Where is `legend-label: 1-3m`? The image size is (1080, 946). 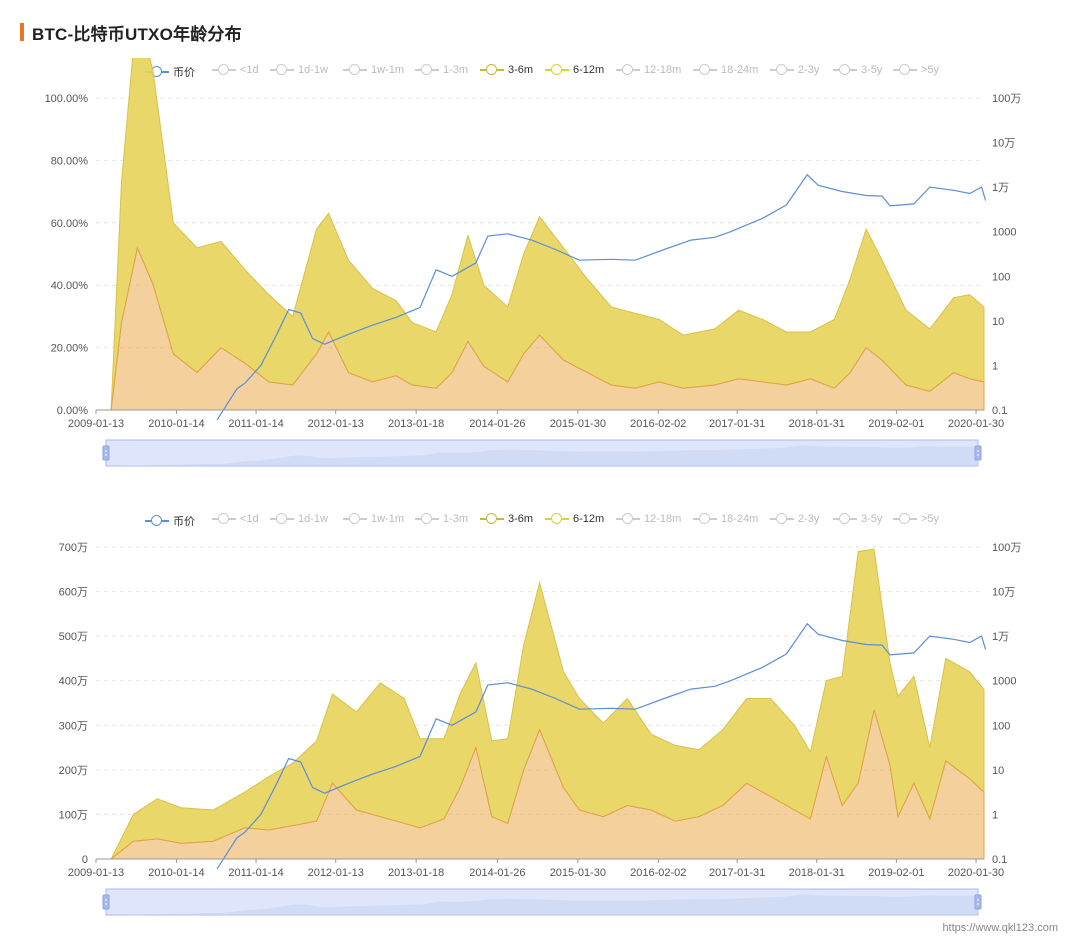 legend-label: 1-3m is located at coordinates (456, 519).